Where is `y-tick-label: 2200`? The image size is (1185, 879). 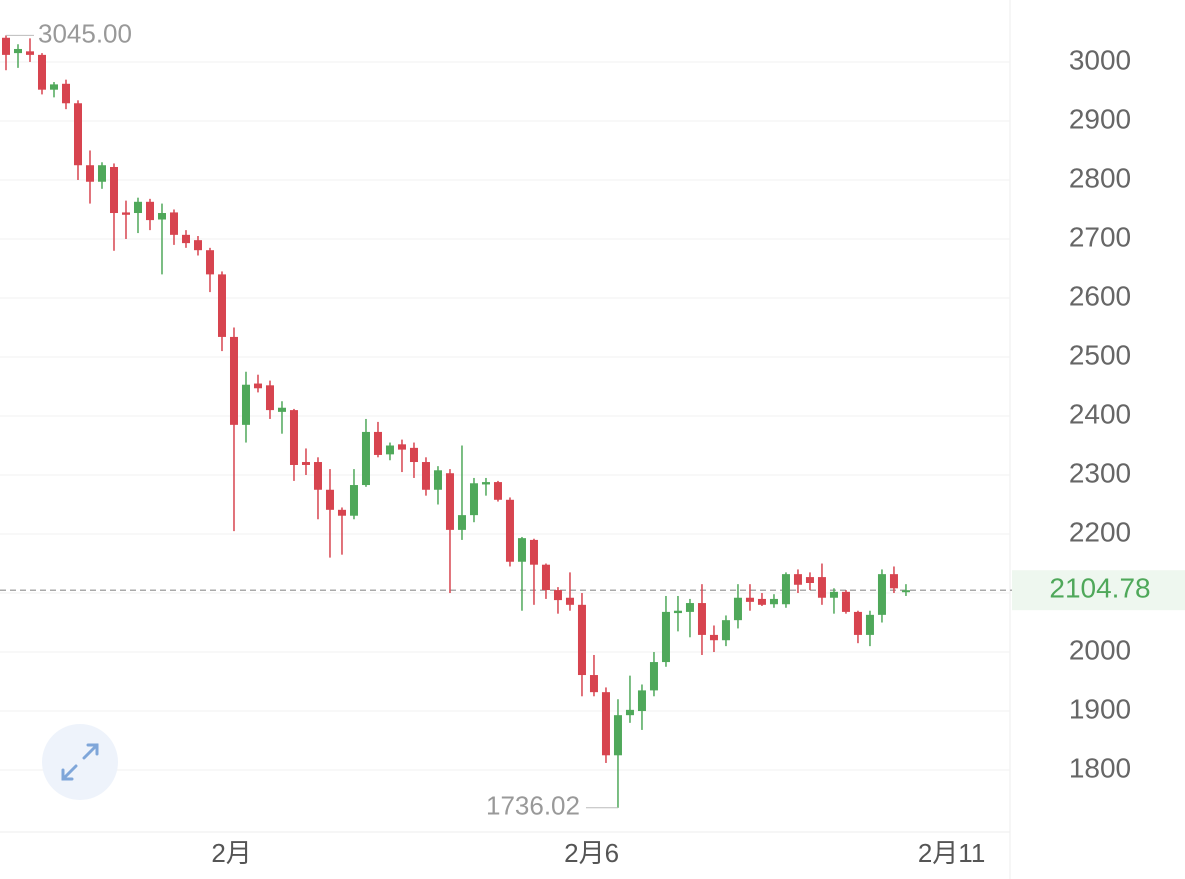
y-tick-label: 2200 is located at coordinates (1100, 531).